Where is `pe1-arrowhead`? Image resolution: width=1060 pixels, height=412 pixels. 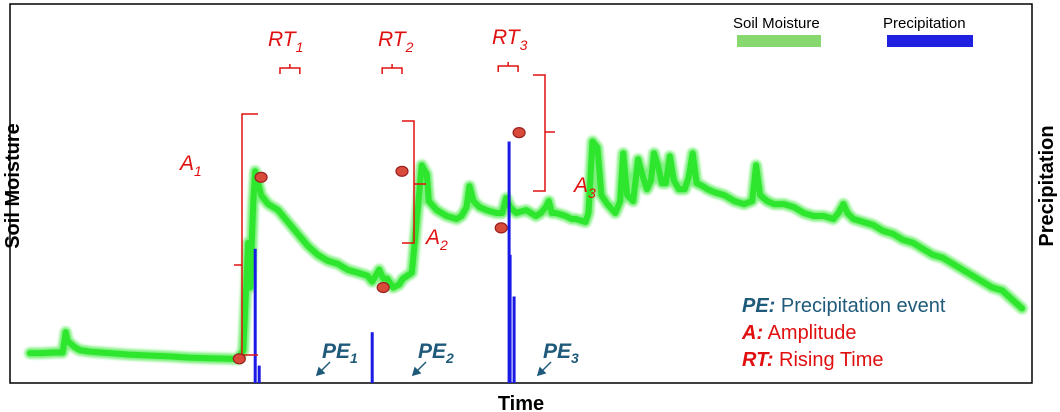 pe1-arrowhead is located at coordinates (320, 371).